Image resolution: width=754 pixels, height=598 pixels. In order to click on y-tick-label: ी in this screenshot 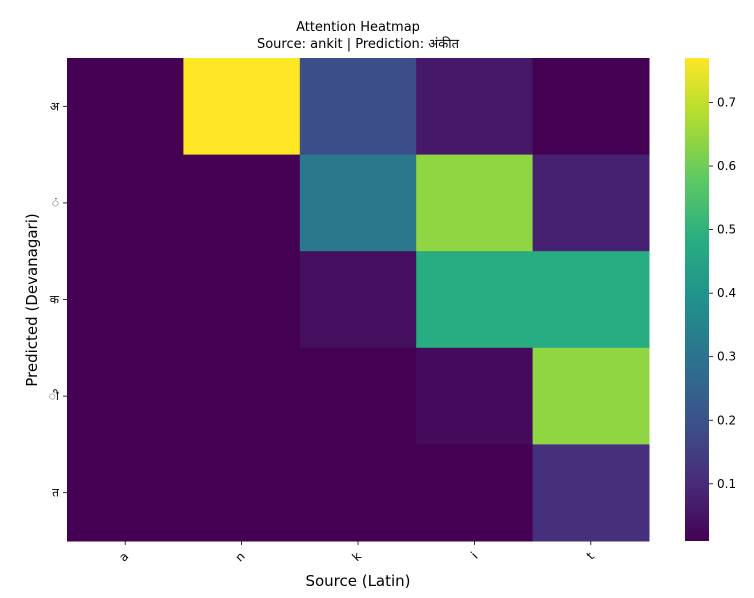, I will do `click(54, 396)`.